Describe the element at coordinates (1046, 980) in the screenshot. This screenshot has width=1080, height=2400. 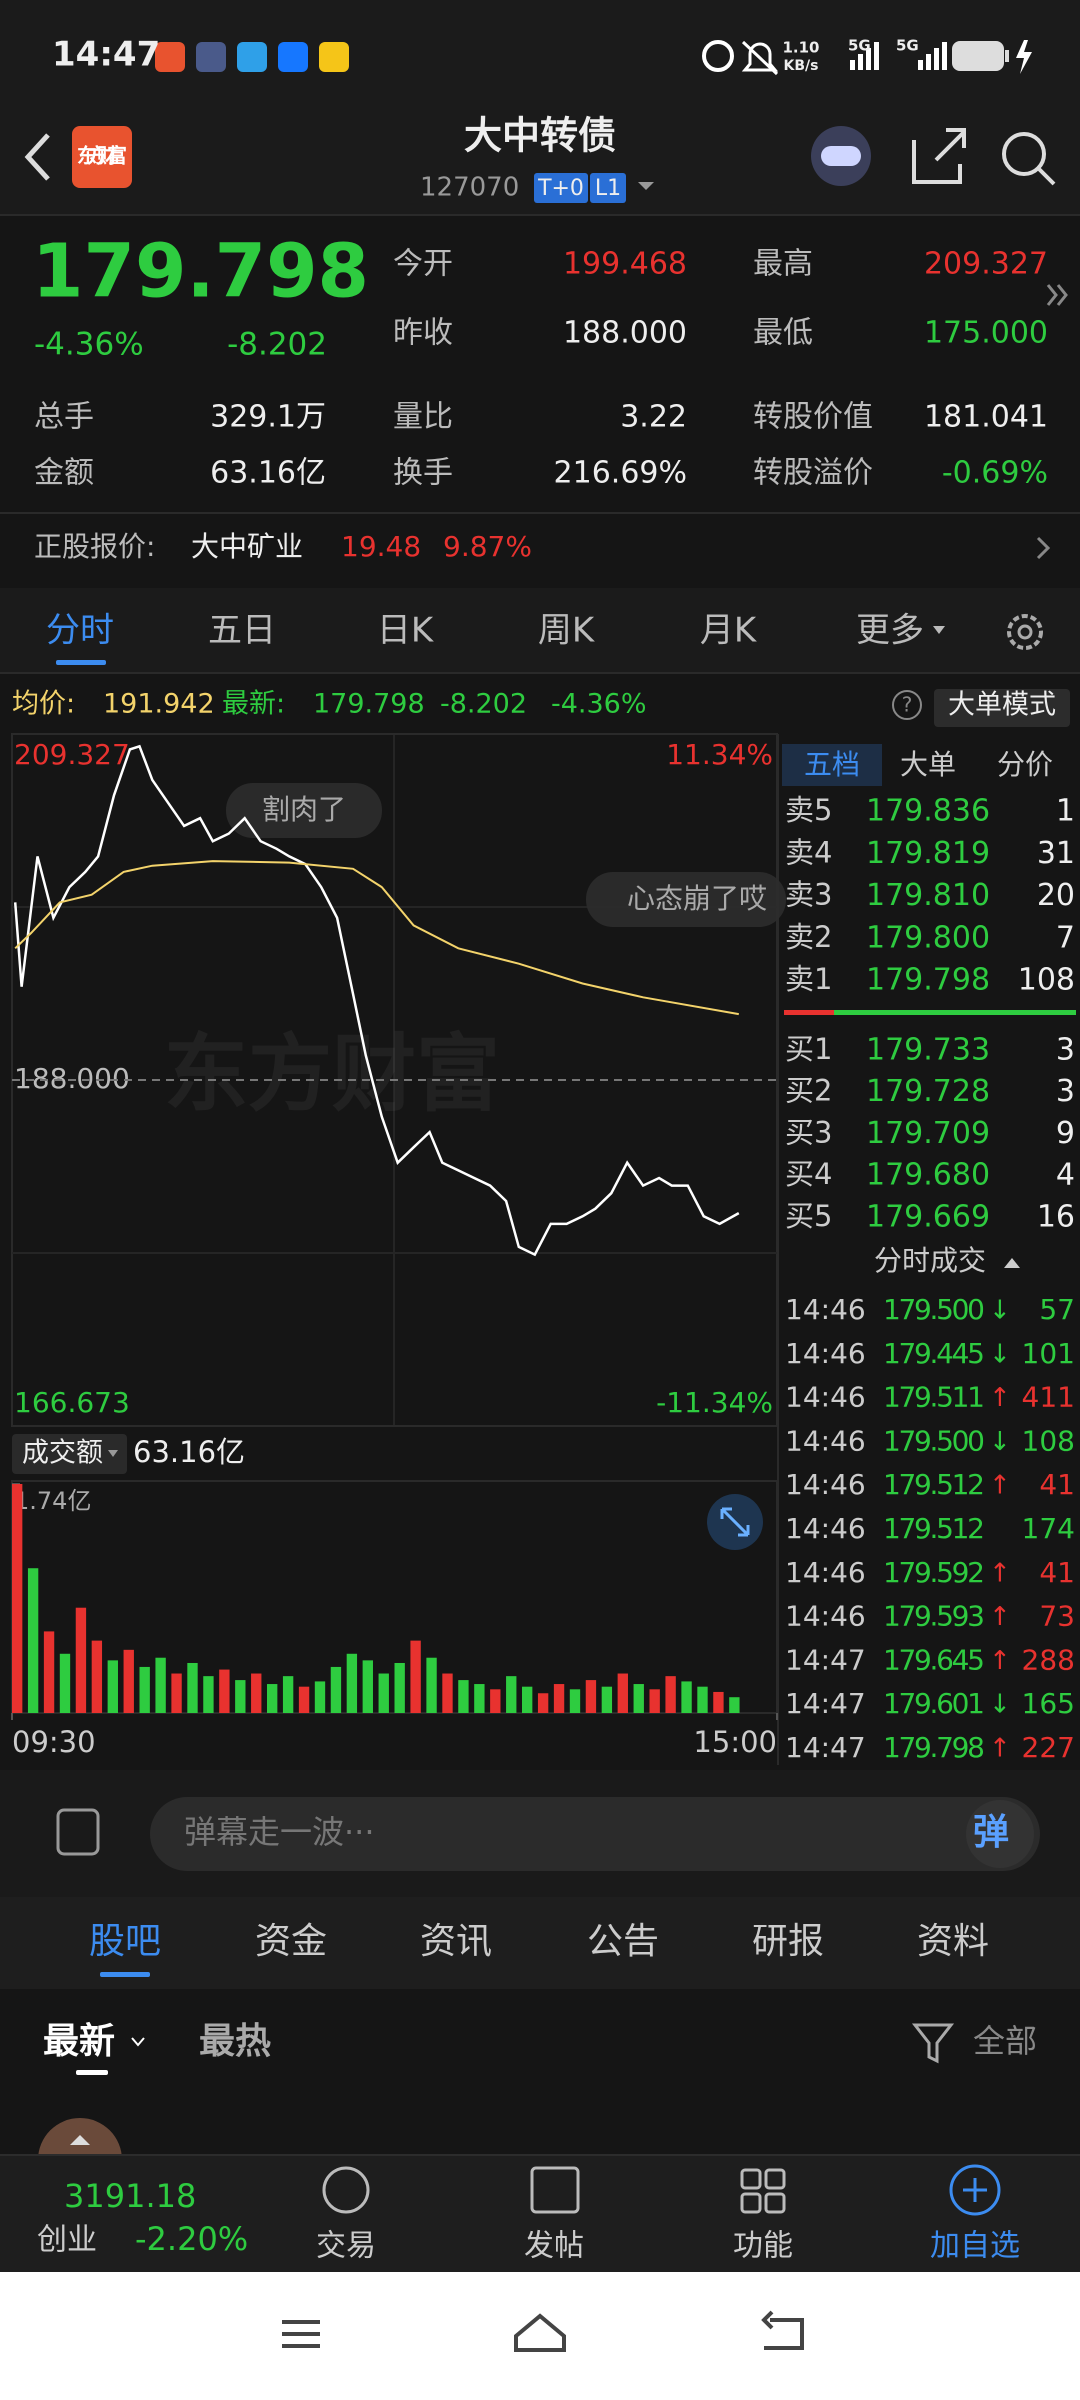
I see `book-volume: 108` at that location.